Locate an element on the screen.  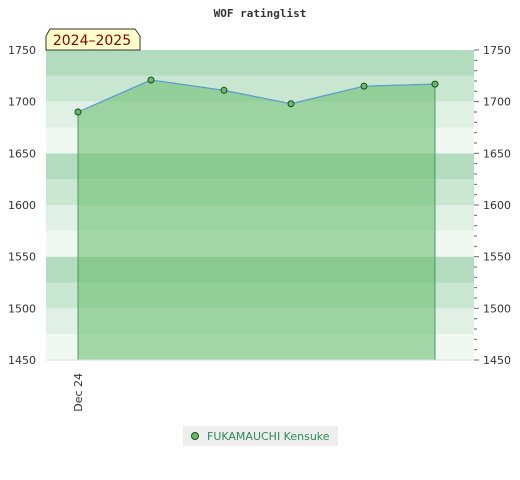
y-tick-label-right: 1500 is located at coordinates (497, 308).